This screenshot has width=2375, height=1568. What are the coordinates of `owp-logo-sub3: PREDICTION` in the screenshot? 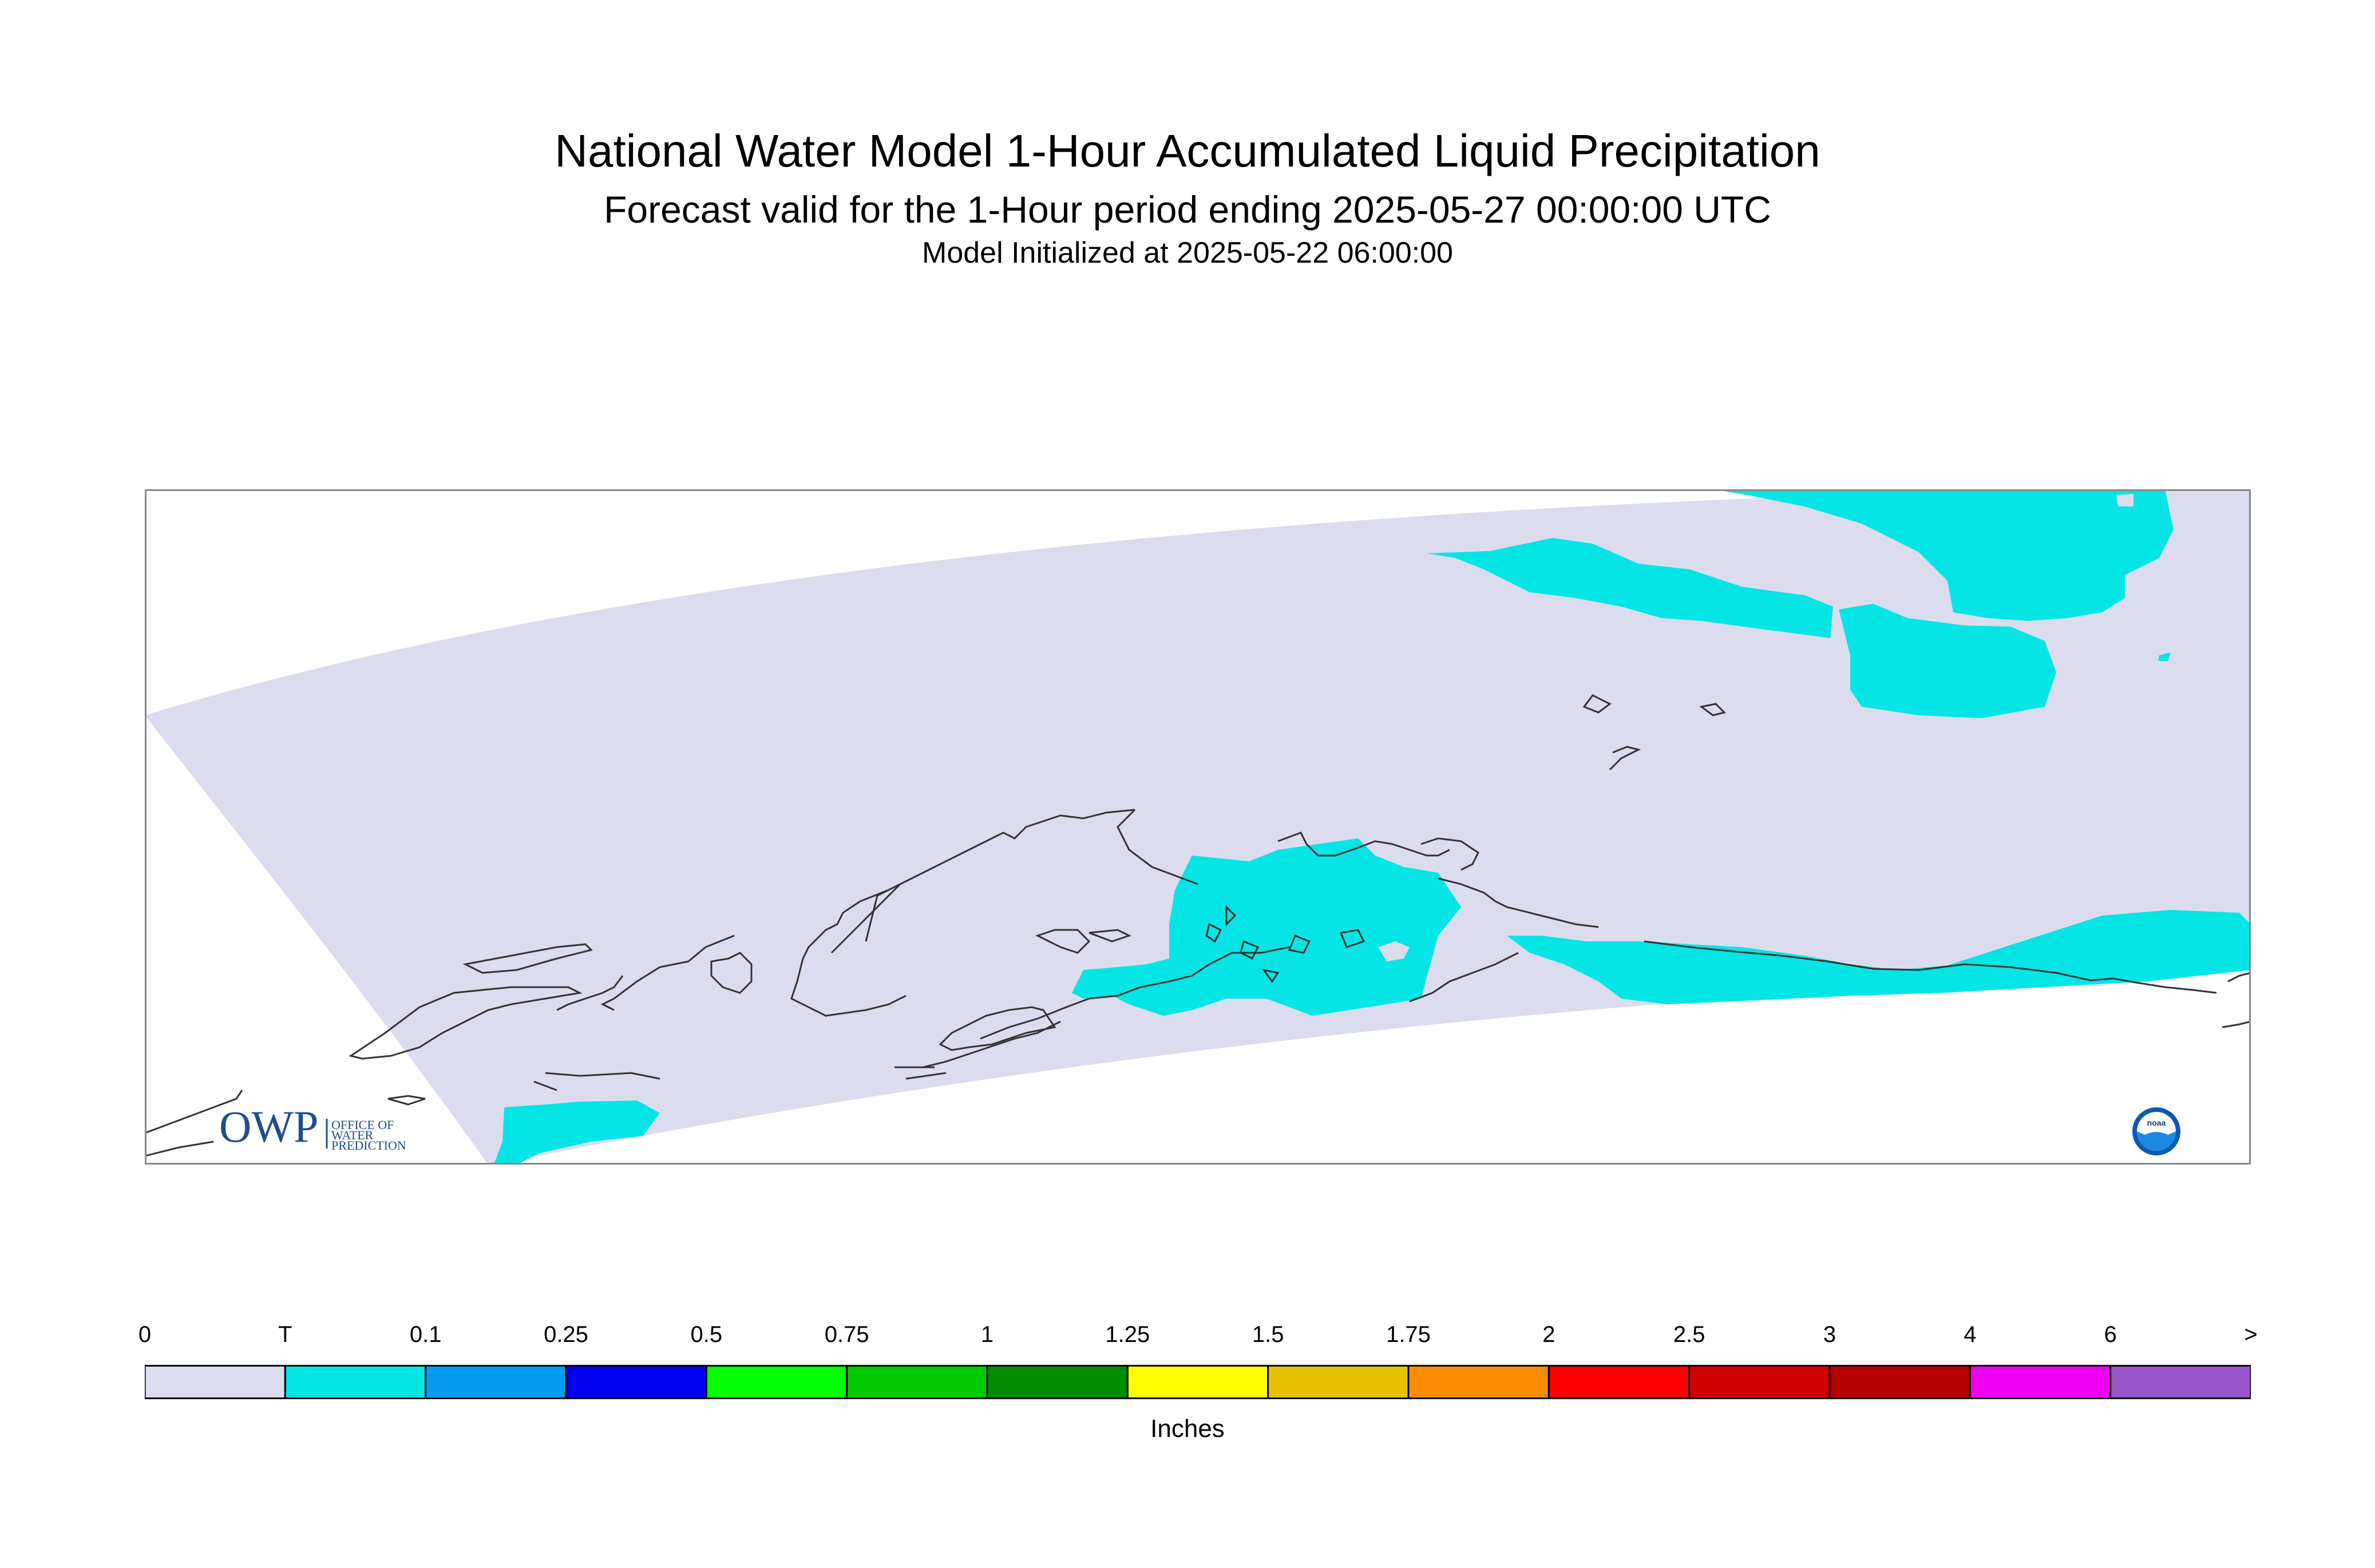 It's located at (368, 1145).